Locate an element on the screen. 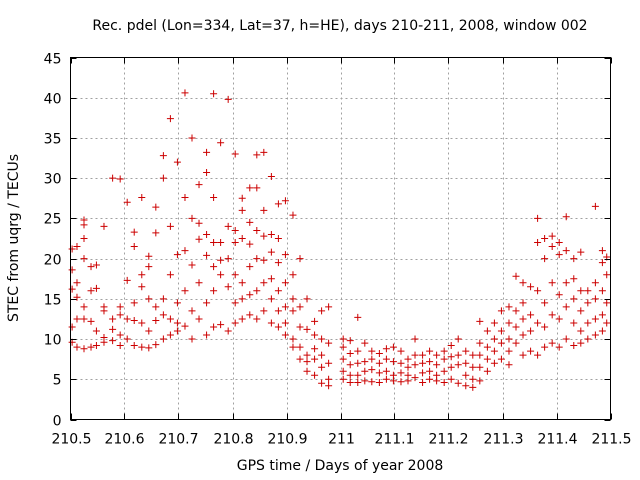 The height and width of the screenshot is (480, 640). y-tick-label: 35 is located at coordinates (53, 140).